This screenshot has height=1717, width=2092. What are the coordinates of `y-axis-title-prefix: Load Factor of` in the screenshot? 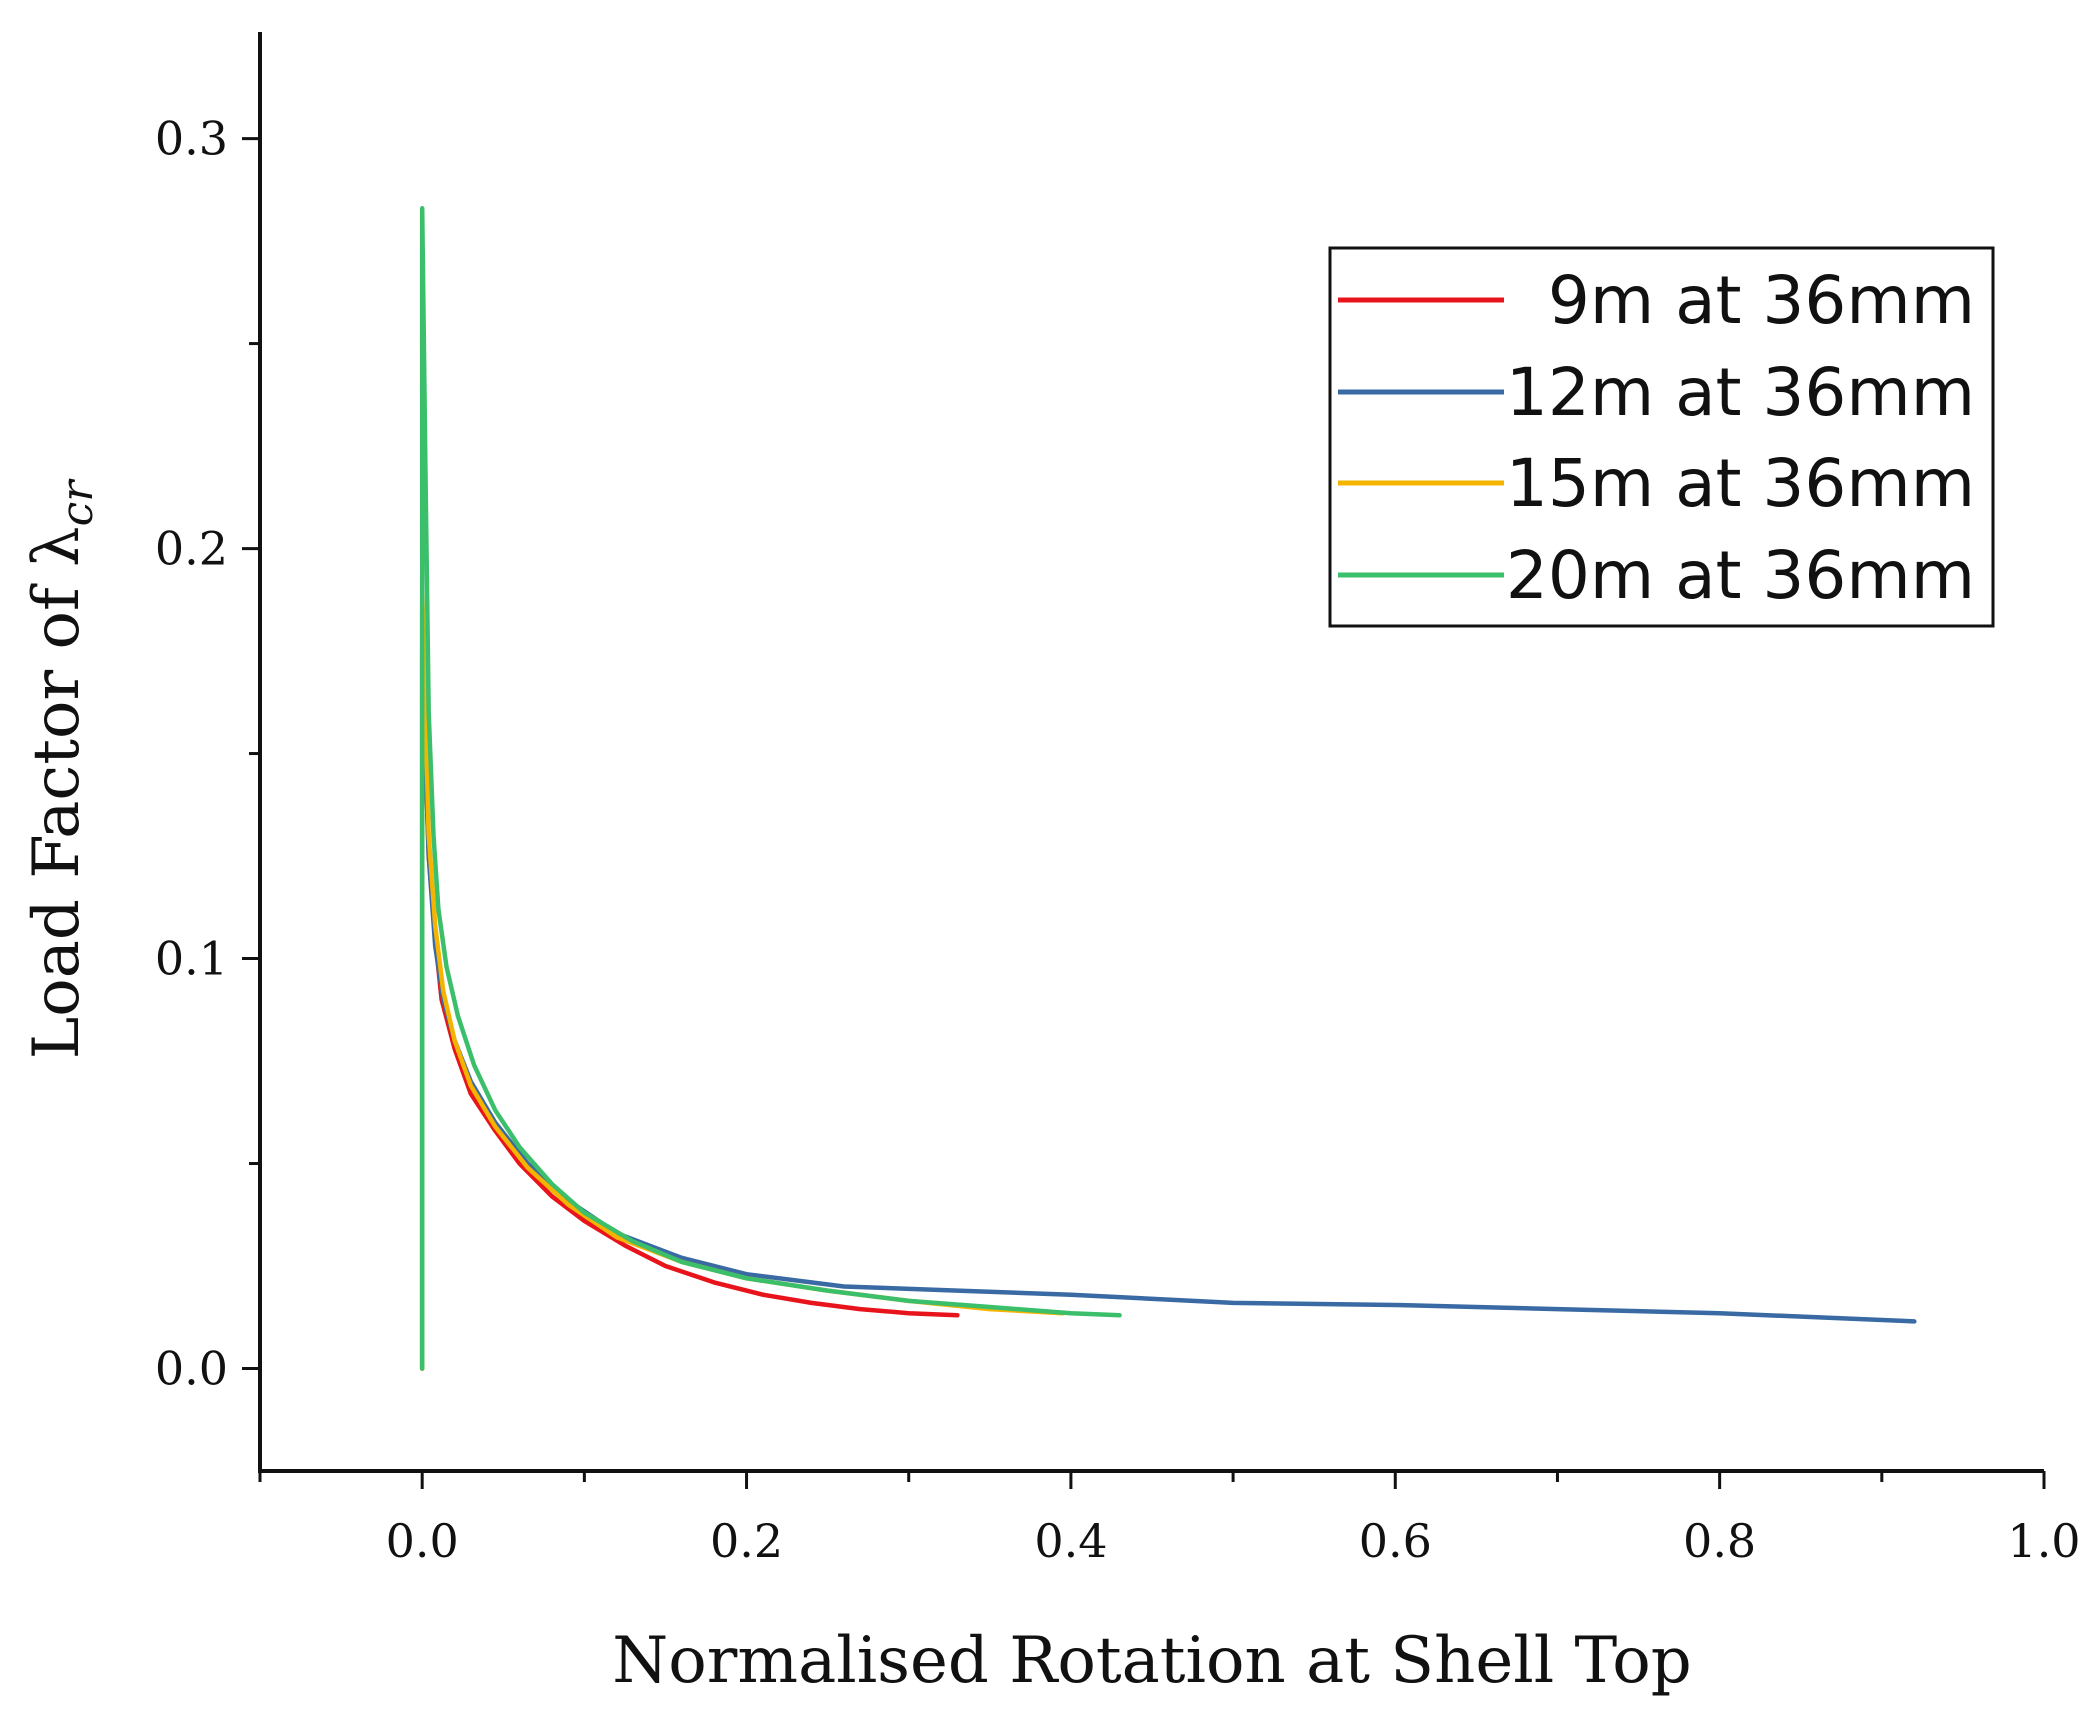 It's located at (57, 813).